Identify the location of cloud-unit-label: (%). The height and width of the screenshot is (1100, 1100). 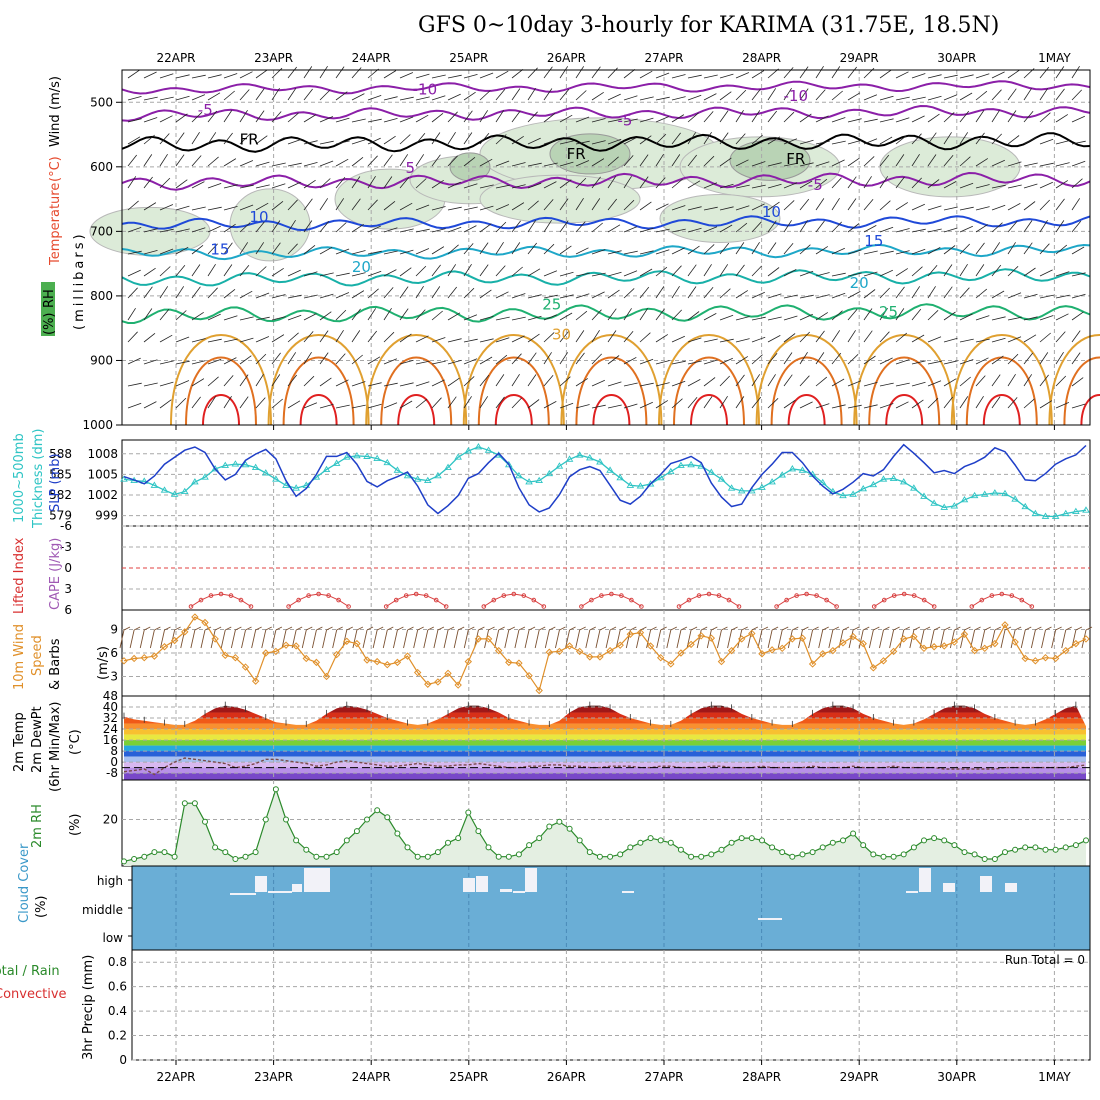
(41, 907).